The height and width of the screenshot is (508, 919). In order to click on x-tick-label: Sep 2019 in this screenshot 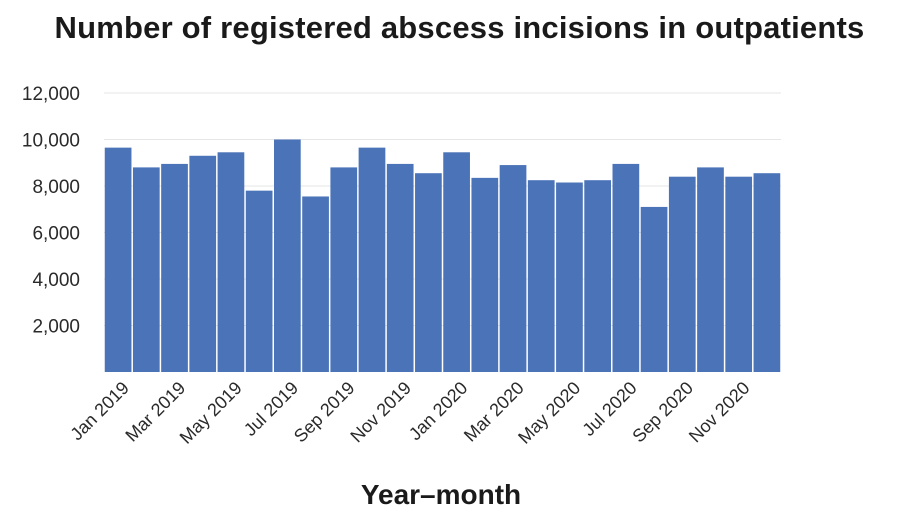, I will do `click(324, 412)`.